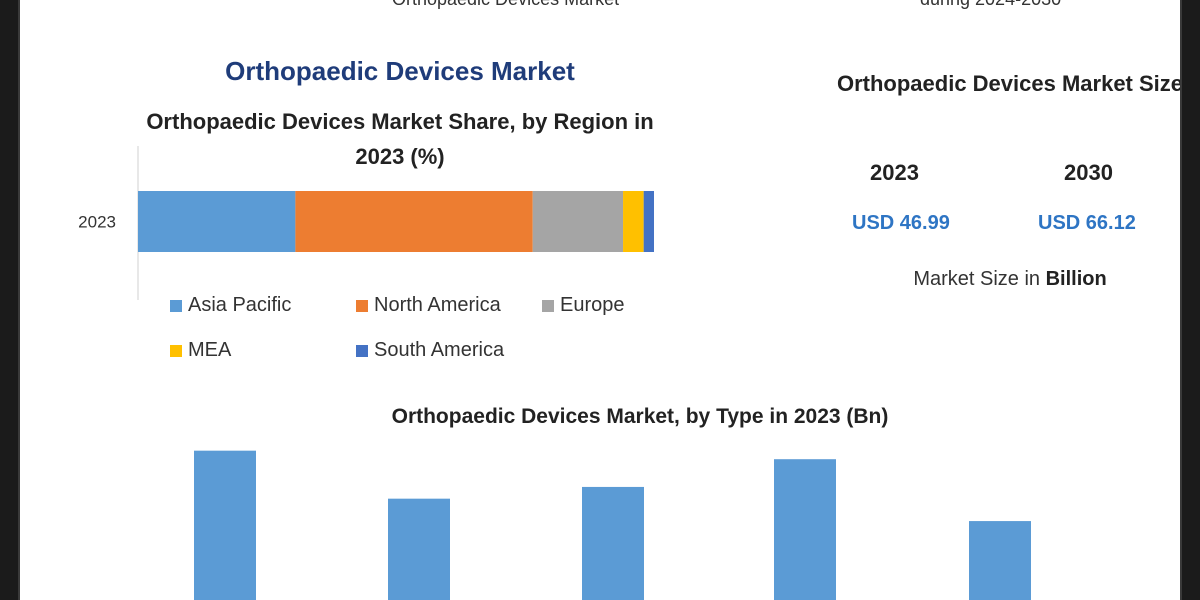 The height and width of the screenshot is (600, 1200). I want to click on market-size-value-2023: USD 46.99, so click(901, 223).